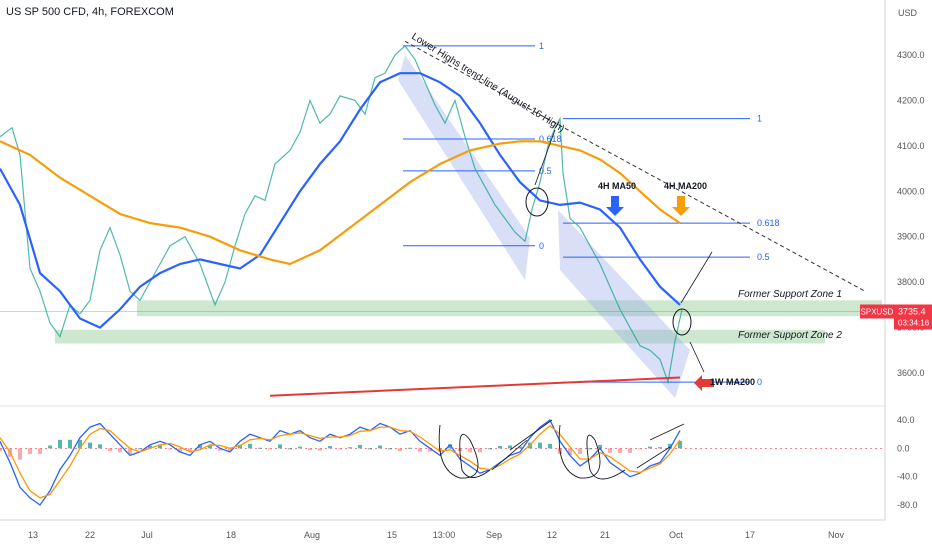 Image resolution: width=932 pixels, height=550 pixels. I want to click on time-tick-label: 13:00, so click(444, 535).